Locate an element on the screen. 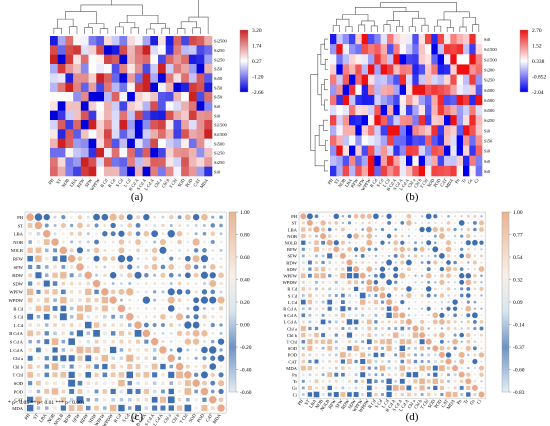 The width and height of the screenshot is (550, 426). row-label: SDW is located at coordinates (18, 283).